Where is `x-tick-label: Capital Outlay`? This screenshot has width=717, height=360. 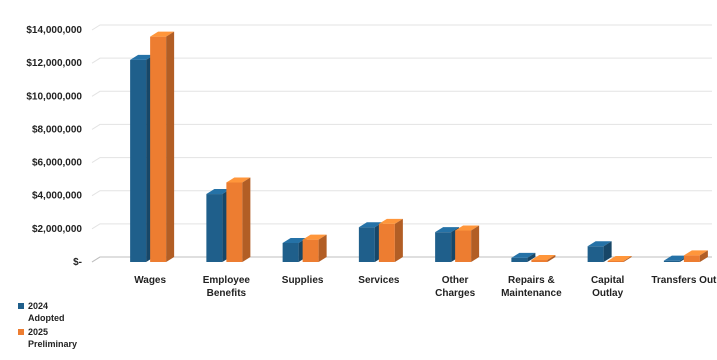 x-tick-label: Capital Outlay is located at coordinates (608, 287).